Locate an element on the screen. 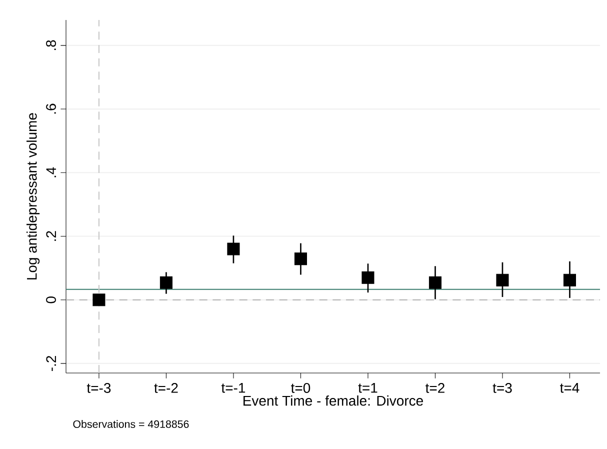  x-tick-label: t=1 is located at coordinates (368, 388).